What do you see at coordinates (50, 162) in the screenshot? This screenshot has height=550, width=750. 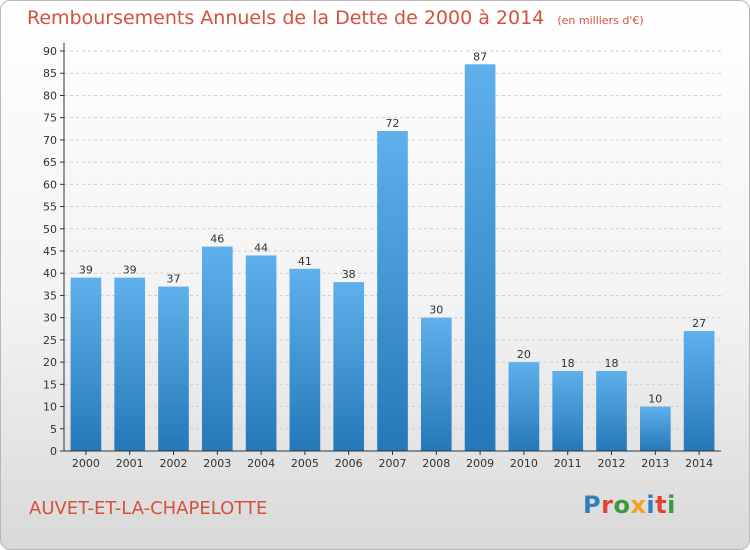 I see `y-tick-label: 65` at bounding box center [50, 162].